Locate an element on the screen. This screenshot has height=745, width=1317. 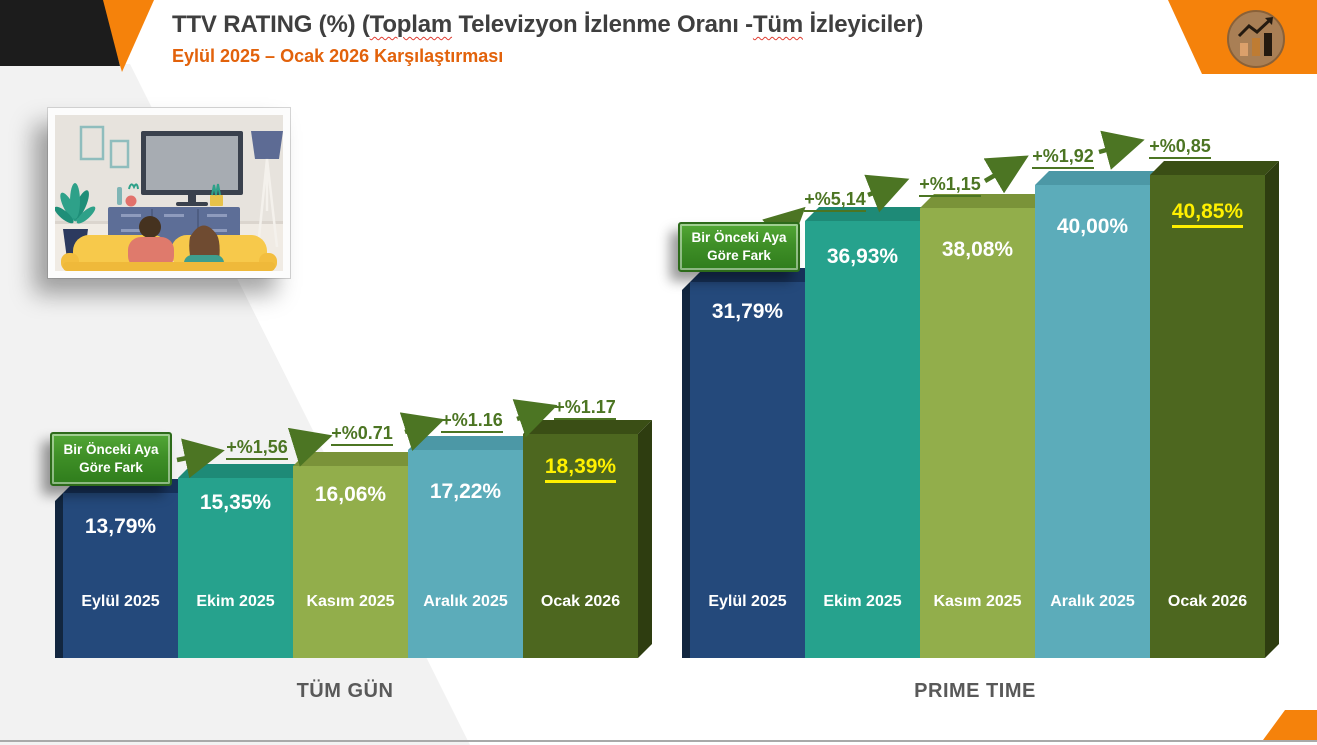
value-label: 17,22% is located at coordinates (465, 491).